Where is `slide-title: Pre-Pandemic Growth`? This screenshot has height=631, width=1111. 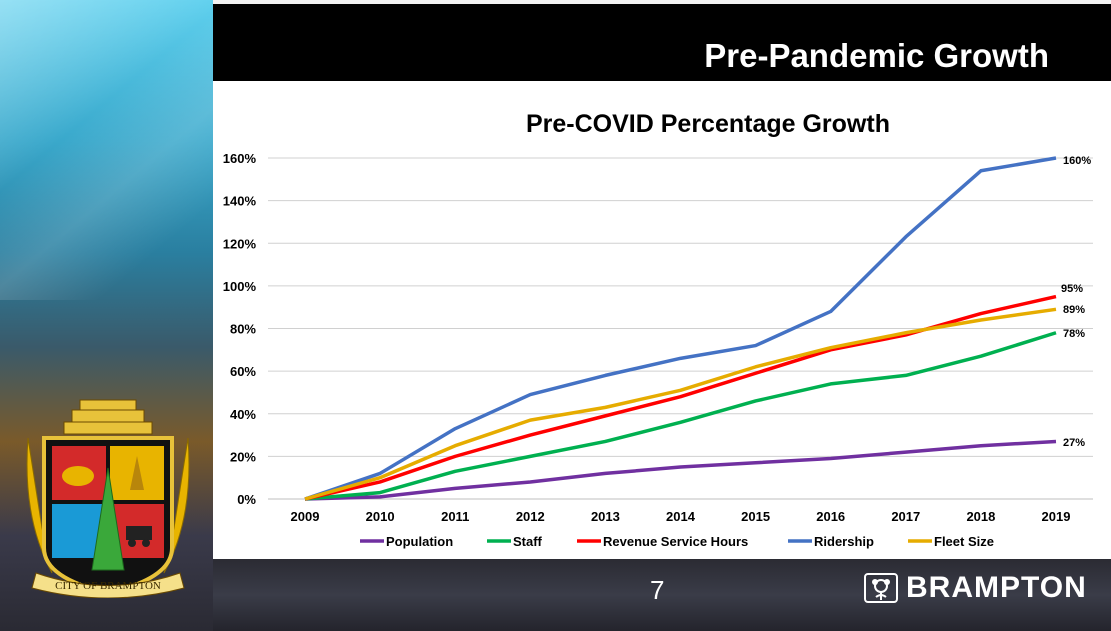
slide-title: Pre-Pandemic Growth is located at coordinates (876, 55).